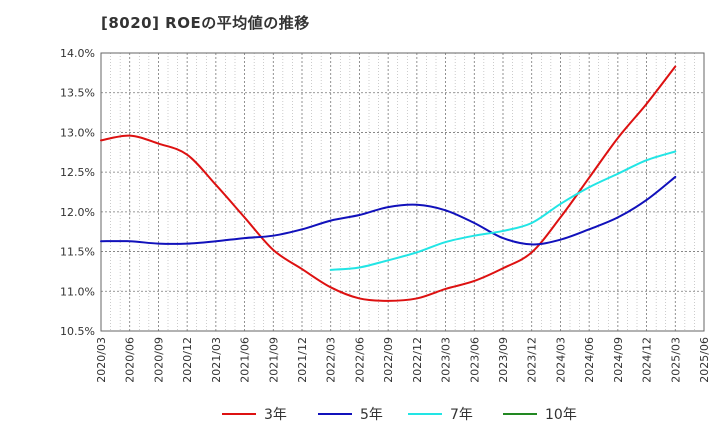 The width and height of the screenshot is (720, 440). Describe the element at coordinates (589, 360) in the screenshot. I see `x-tick-label: 2024/06` at that location.